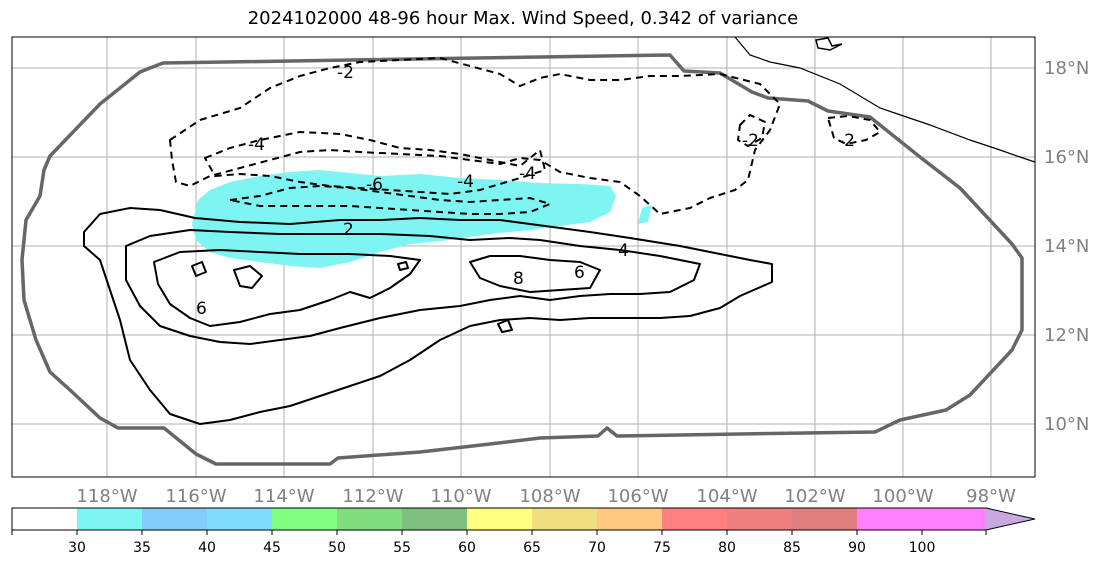  I want to click on lon-label: 108°W, so click(549, 496).